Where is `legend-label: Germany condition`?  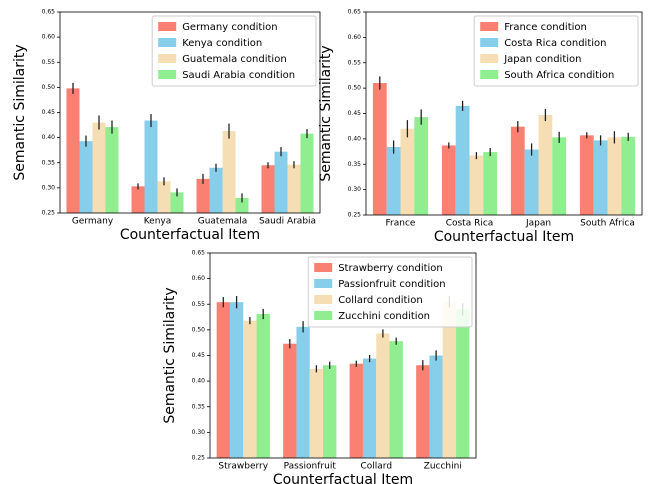
legend-label: Germany condition is located at coordinates (229, 27).